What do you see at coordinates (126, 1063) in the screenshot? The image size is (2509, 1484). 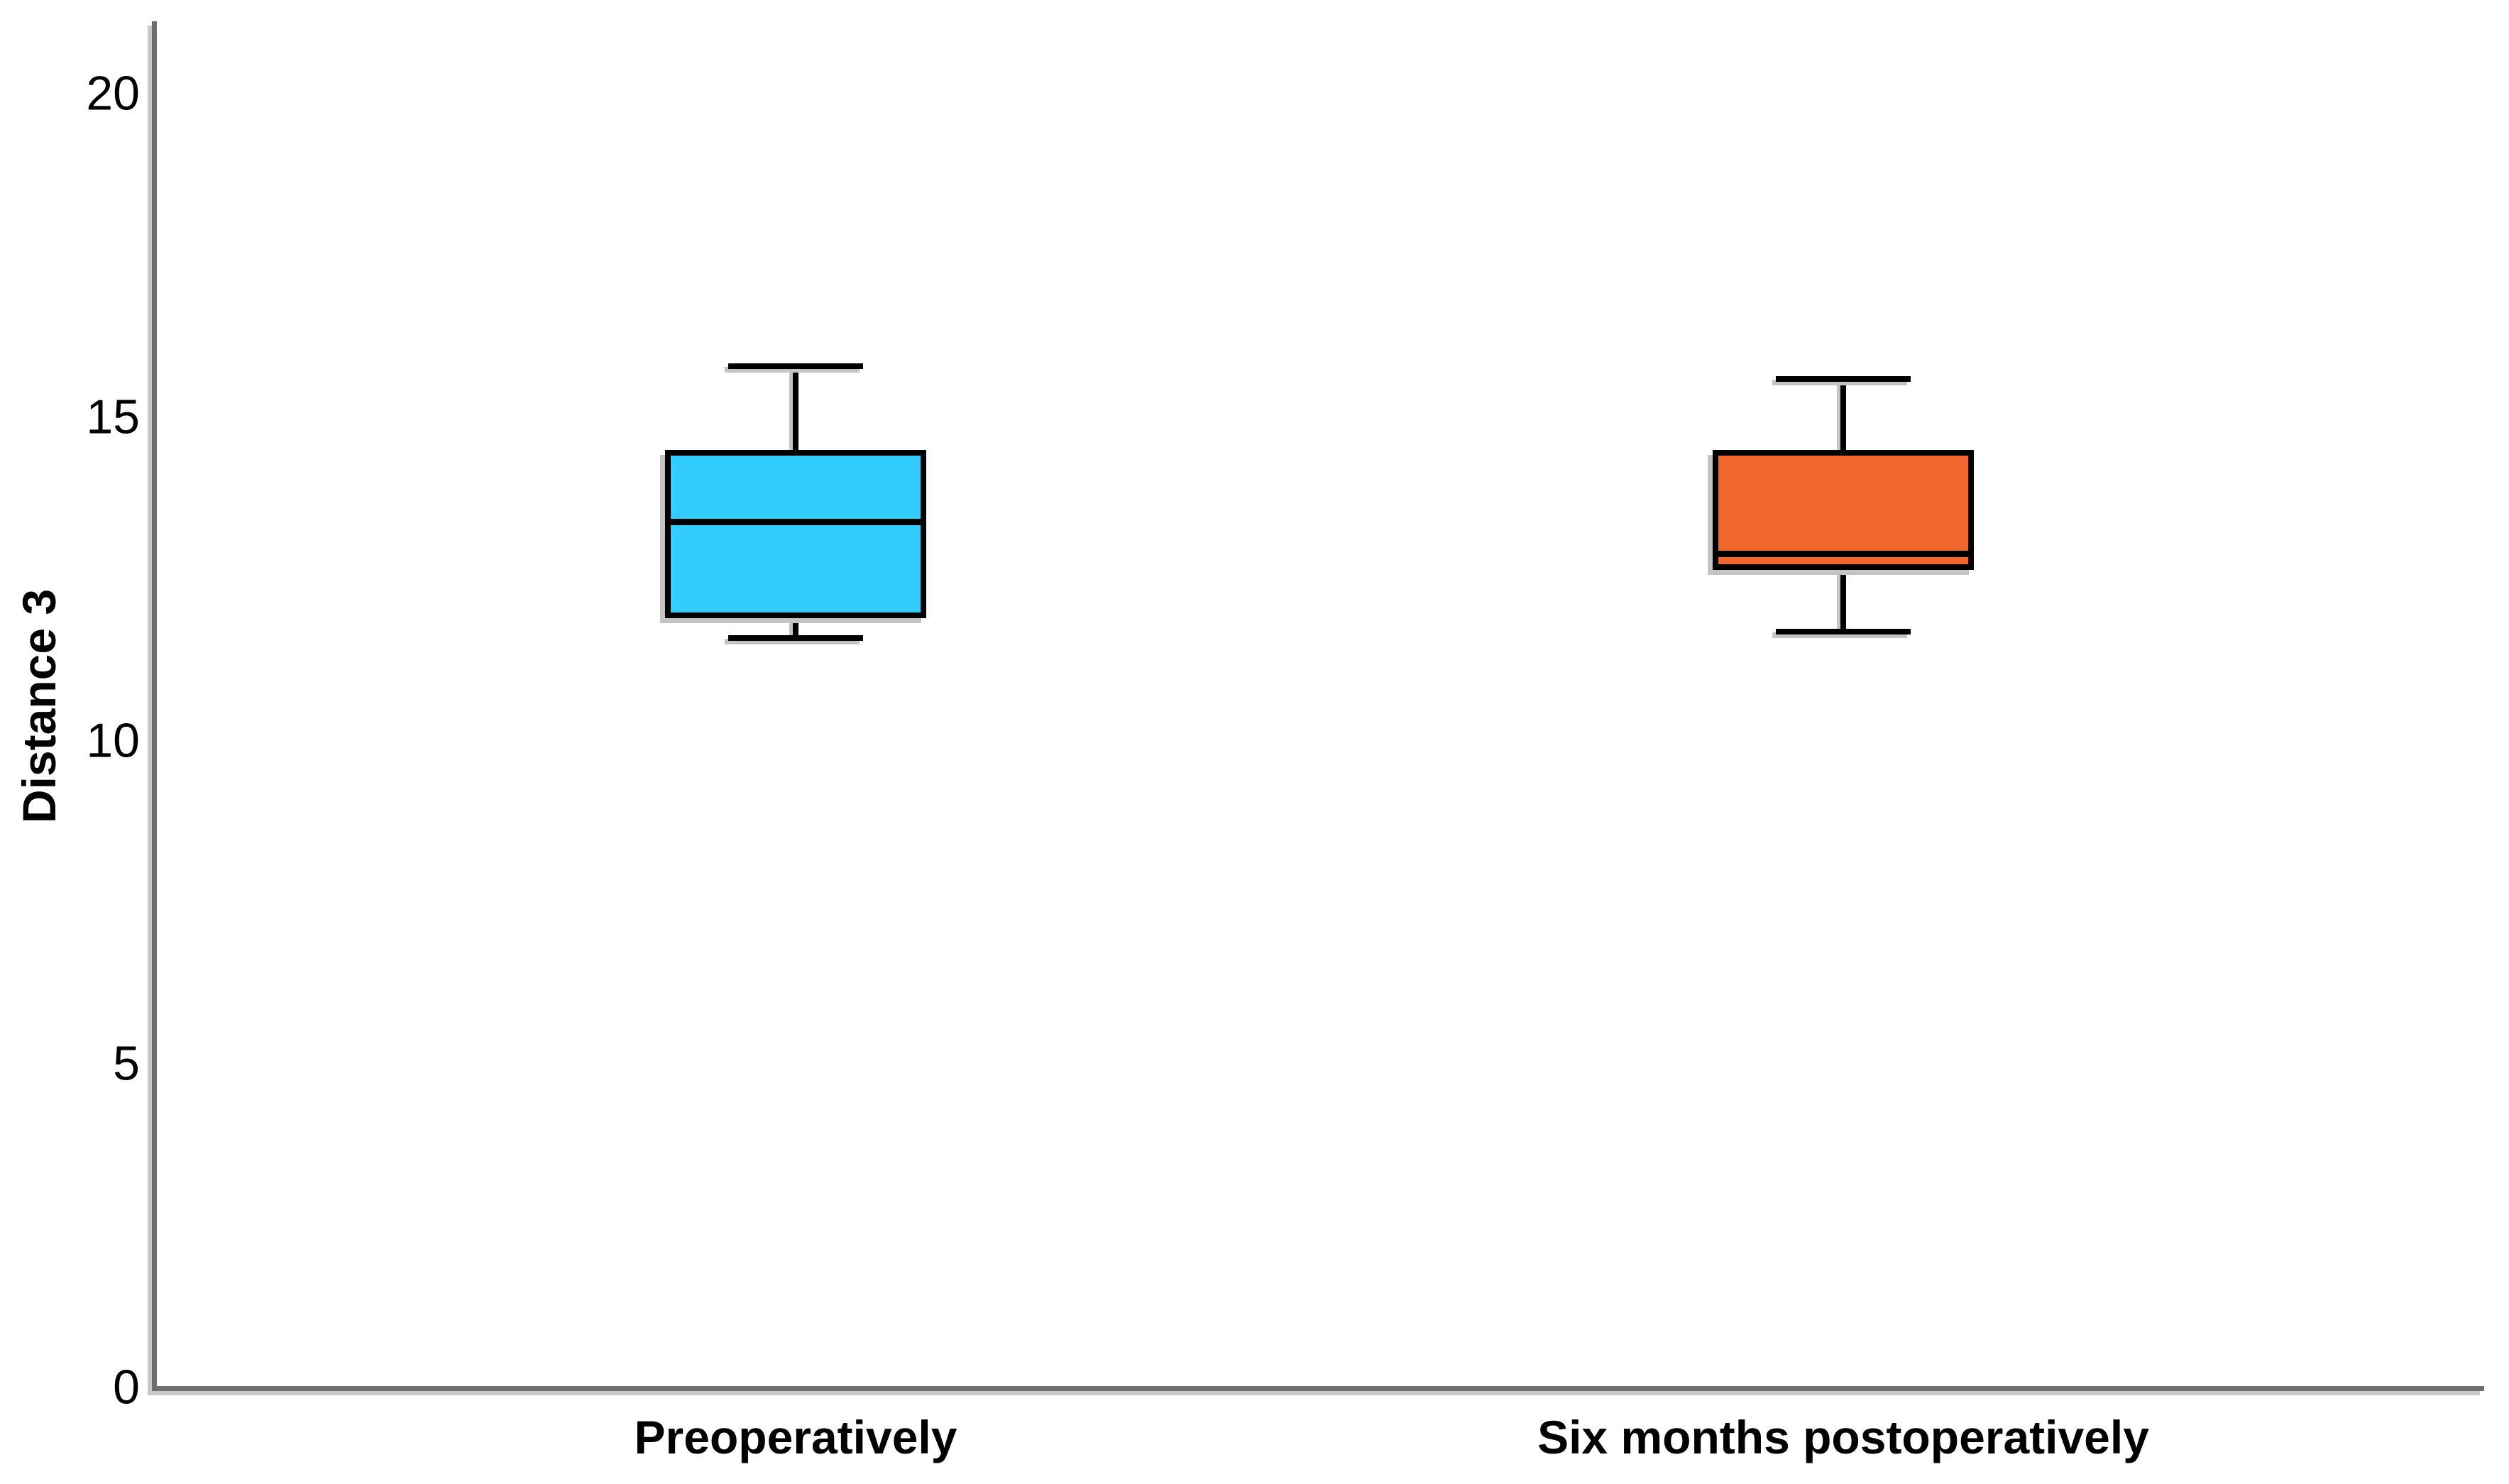 I see `y-tick-label: 5` at bounding box center [126, 1063].